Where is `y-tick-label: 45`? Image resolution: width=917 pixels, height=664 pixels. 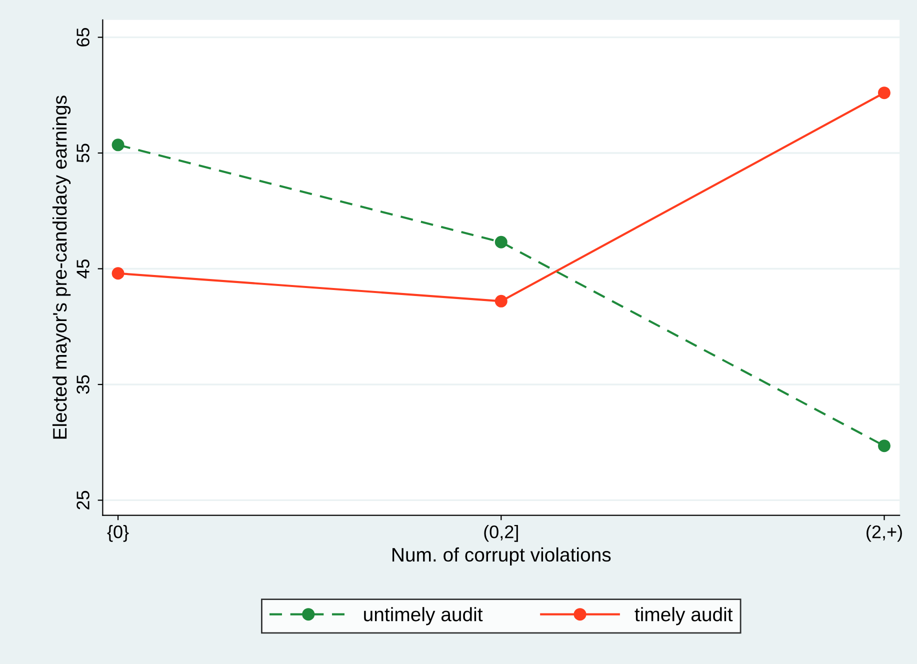 y-tick-label: 45 is located at coordinates (83, 268).